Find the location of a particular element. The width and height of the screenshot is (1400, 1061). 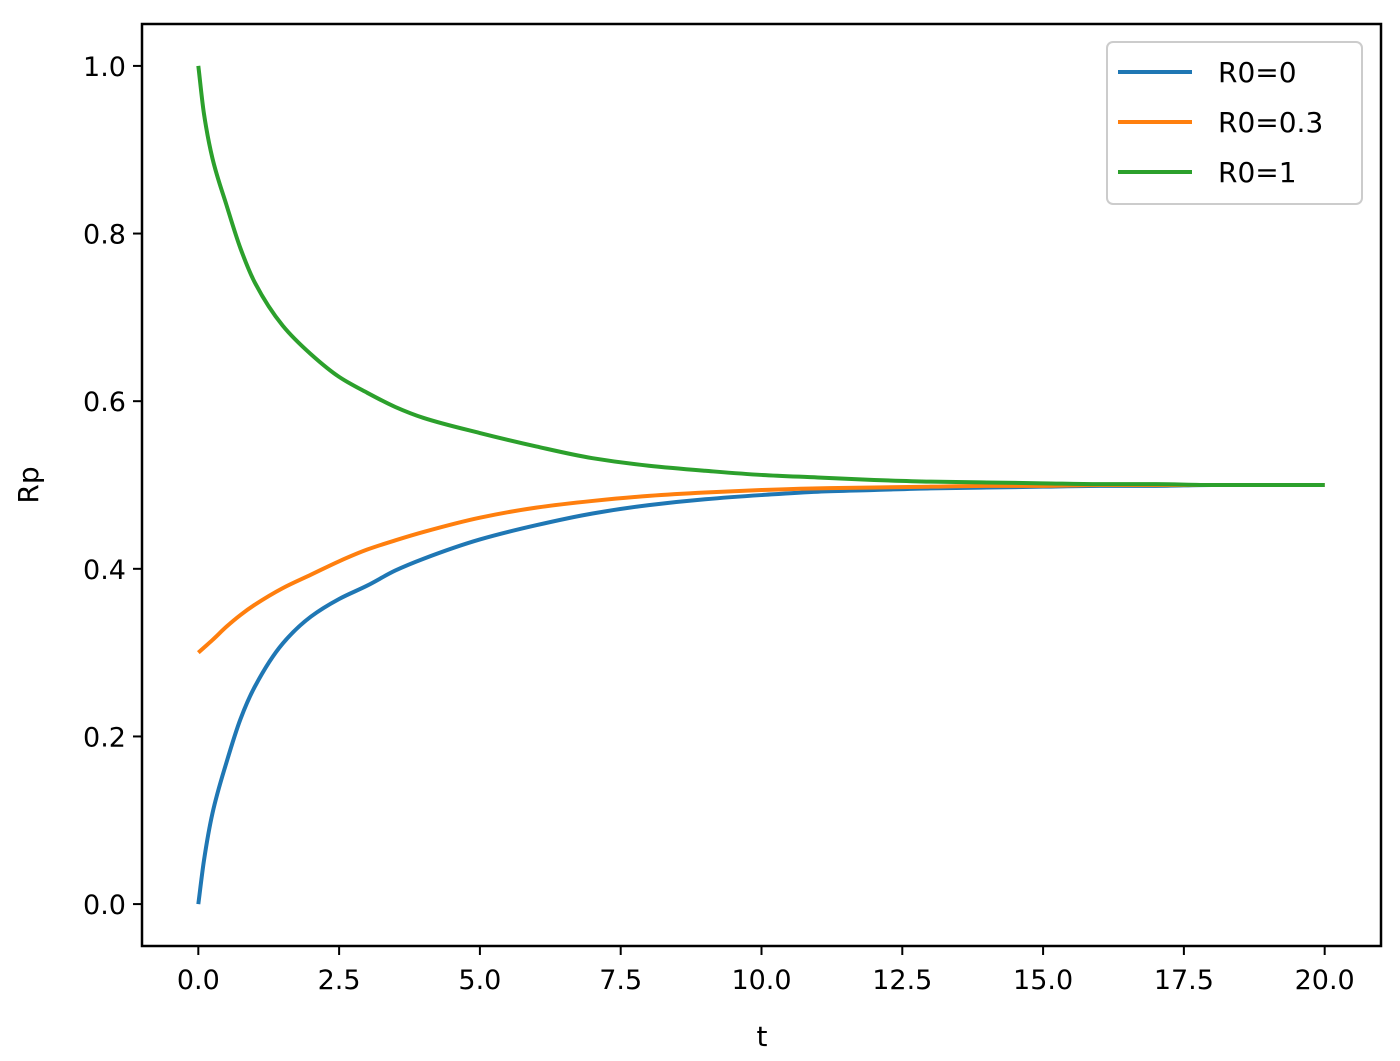

x-tick-label: 2.5 is located at coordinates (339, 980).